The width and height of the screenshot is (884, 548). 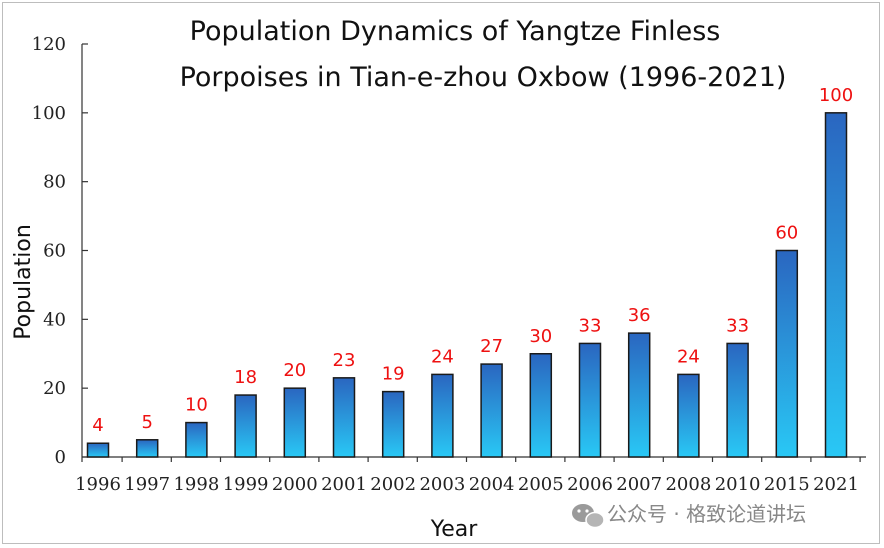 What do you see at coordinates (344, 417) in the screenshot?
I see `bar-2001` at bounding box center [344, 417].